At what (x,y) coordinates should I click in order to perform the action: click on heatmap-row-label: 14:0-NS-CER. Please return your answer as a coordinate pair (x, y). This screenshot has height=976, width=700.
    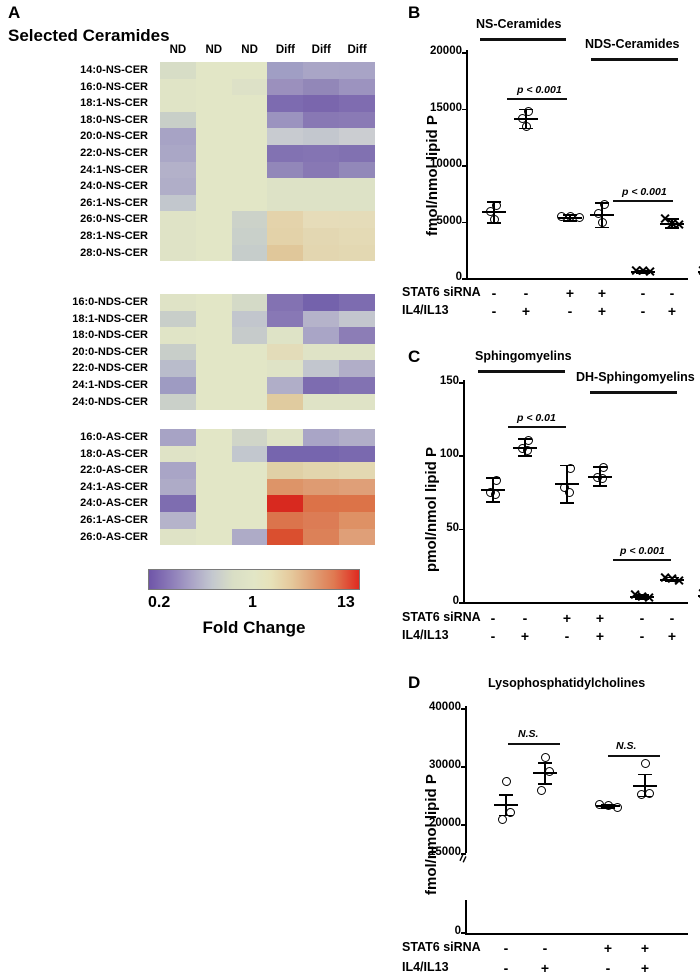
    Looking at the image, I should click on (83, 70).